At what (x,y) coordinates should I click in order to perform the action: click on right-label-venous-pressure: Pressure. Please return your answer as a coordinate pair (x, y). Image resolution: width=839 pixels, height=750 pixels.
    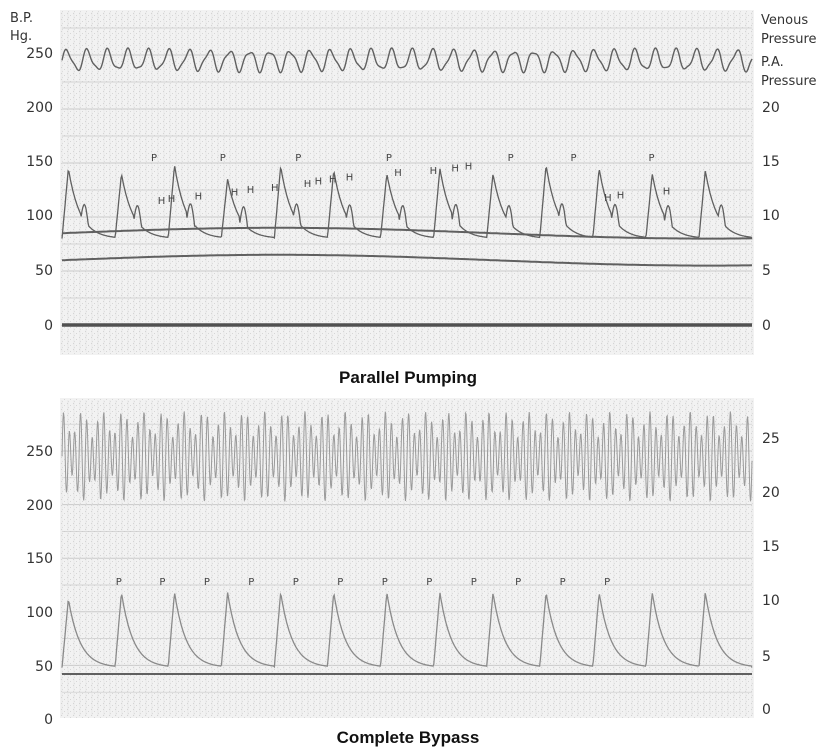
    Looking at the image, I should click on (789, 39).